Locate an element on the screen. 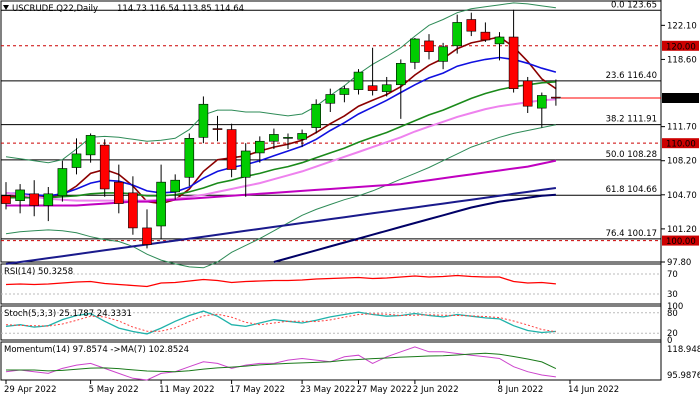  panel-frame-rsi is located at coordinates (331, 284).